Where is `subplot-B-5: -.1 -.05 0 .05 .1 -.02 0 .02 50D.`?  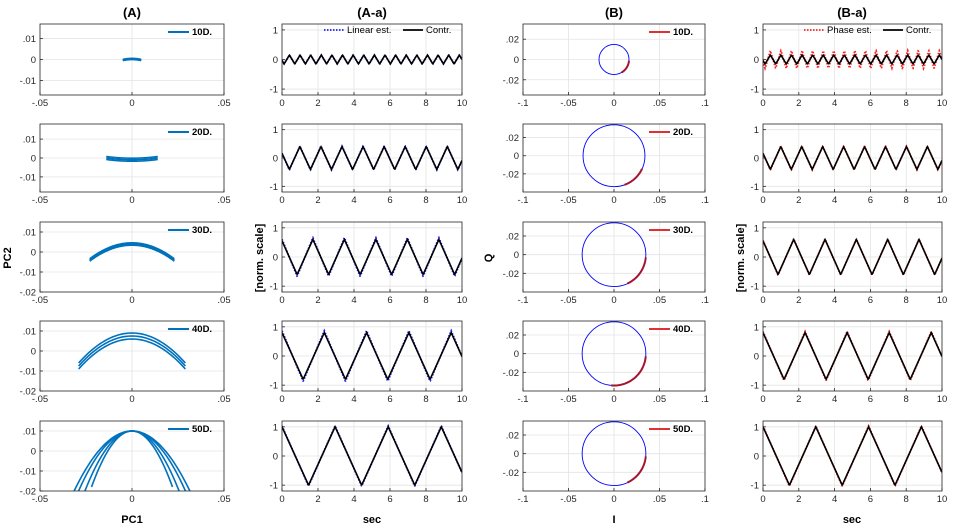 subplot-B-5: -.1 -.05 0 .05 .1 -.02 0 .02 50D. is located at coordinates (606, 462).